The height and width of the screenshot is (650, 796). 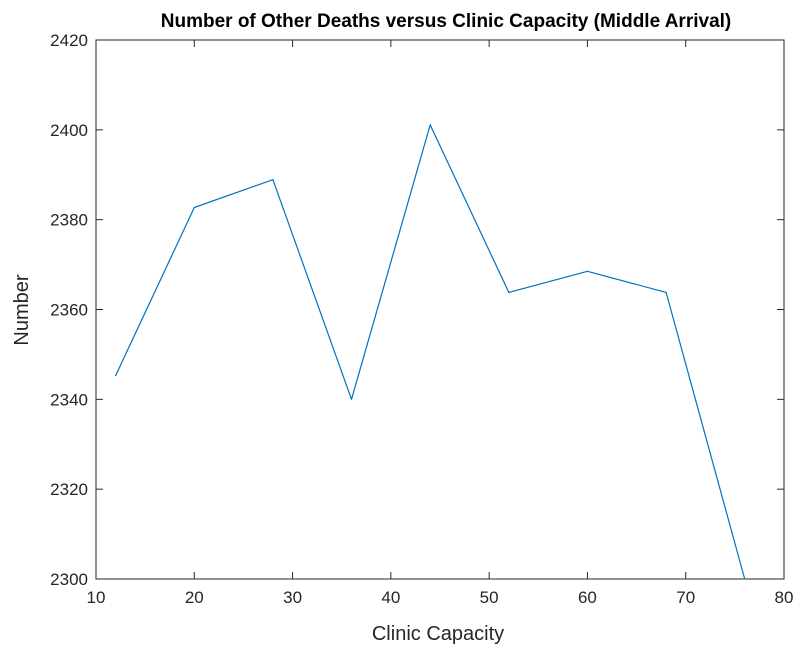 I want to click on x-tick-label: 10, so click(x=96, y=597).